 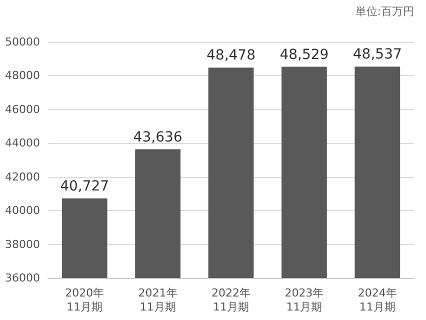 What do you see at coordinates (22, 177) in the screenshot?
I see `y-tick-label: 42000` at bounding box center [22, 177].